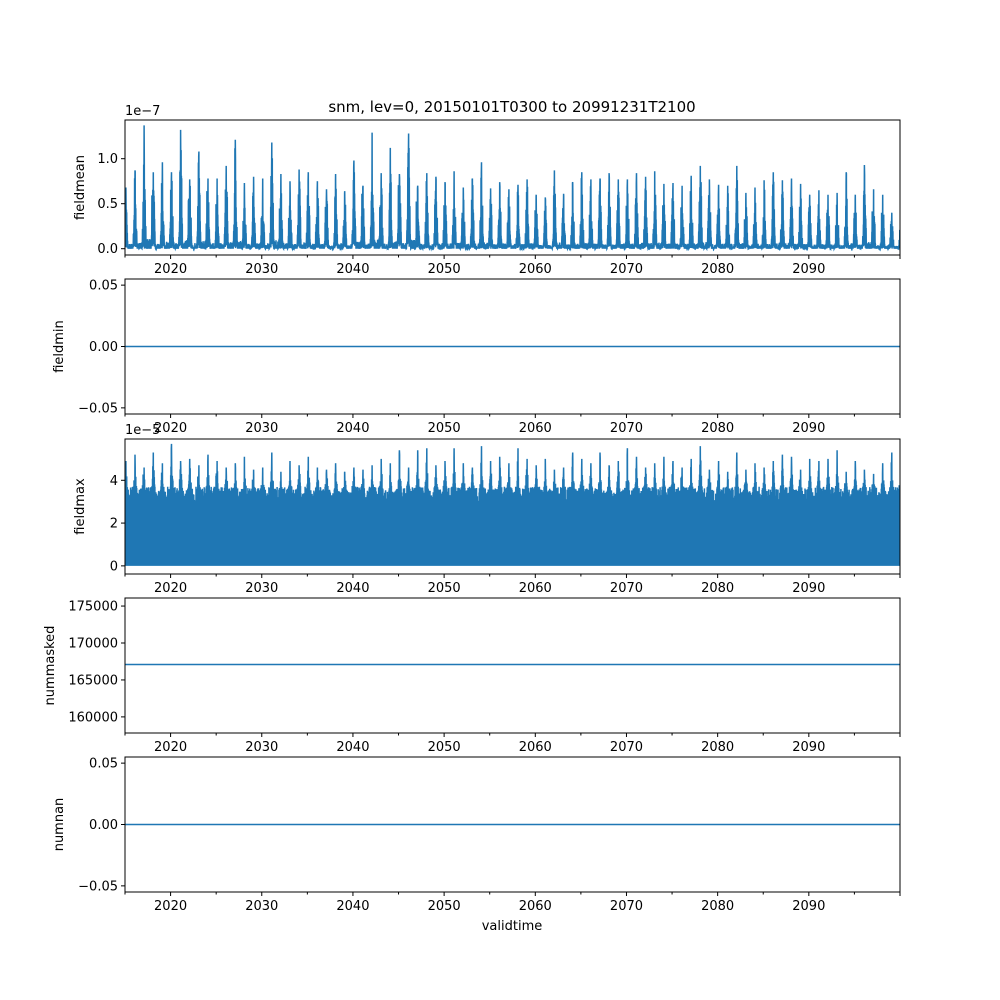 The height and width of the screenshot is (1000, 1000). I want to click on y-tick-label: 175000, so click(93, 607).